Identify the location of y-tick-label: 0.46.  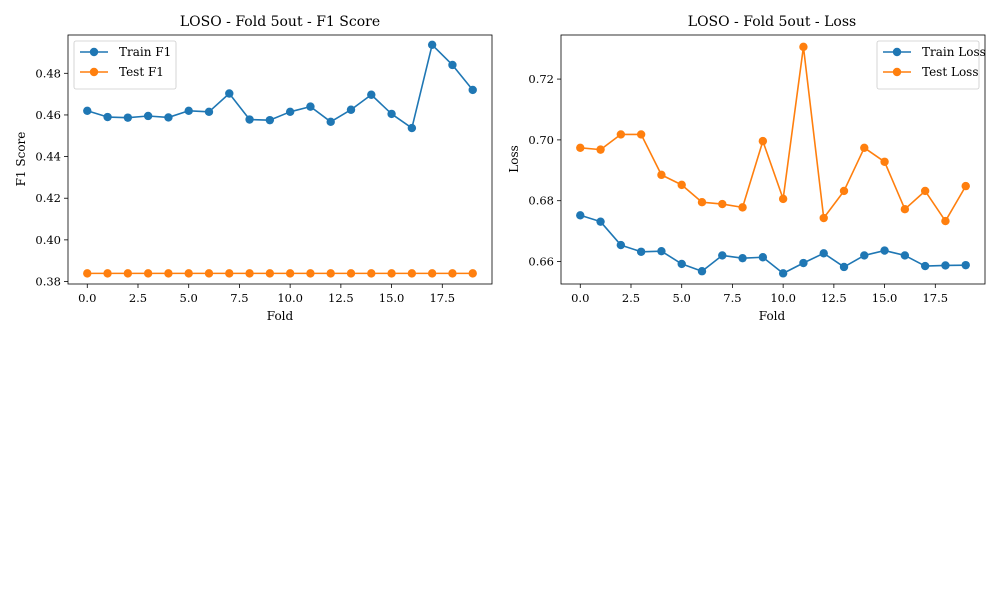
(48, 115).